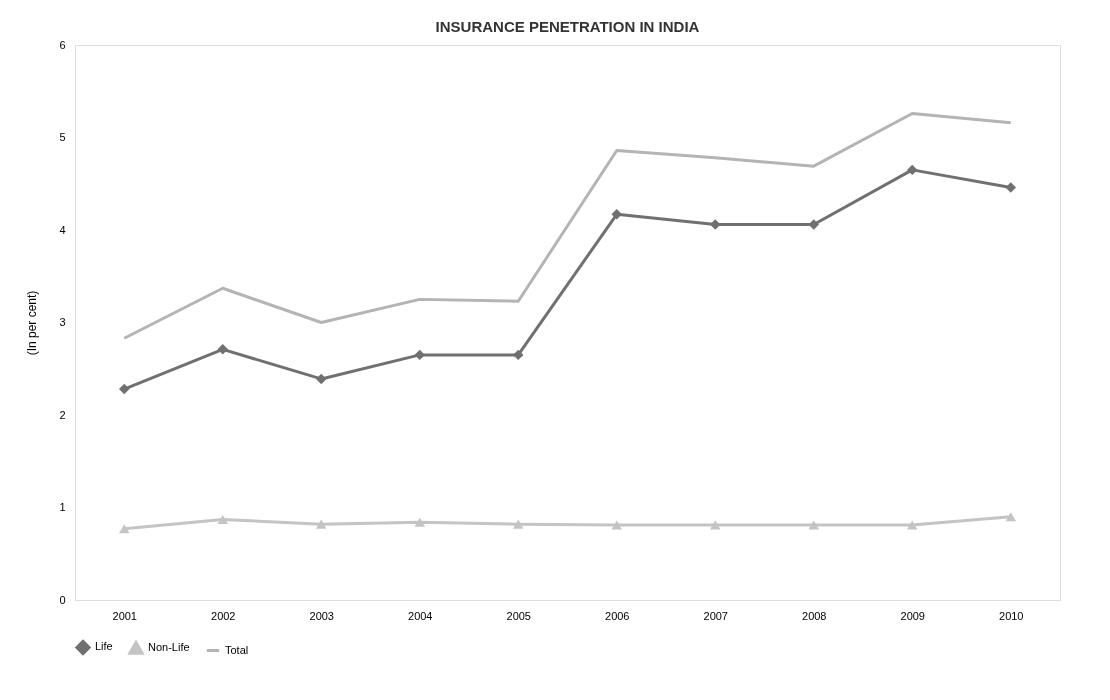 The image size is (1110, 700). What do you see at coordinates (518, 615) in the screenshot?
I see `x-tick-label: 2005` at bounding box center [518, 615].